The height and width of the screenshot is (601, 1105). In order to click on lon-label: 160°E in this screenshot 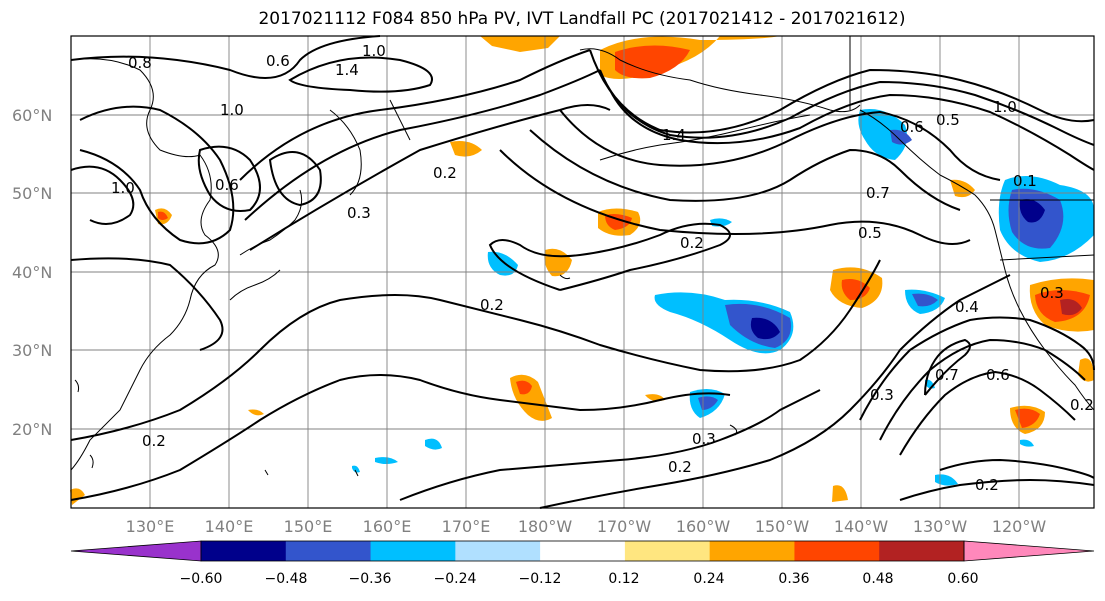, I will do `click(387, 526)`.